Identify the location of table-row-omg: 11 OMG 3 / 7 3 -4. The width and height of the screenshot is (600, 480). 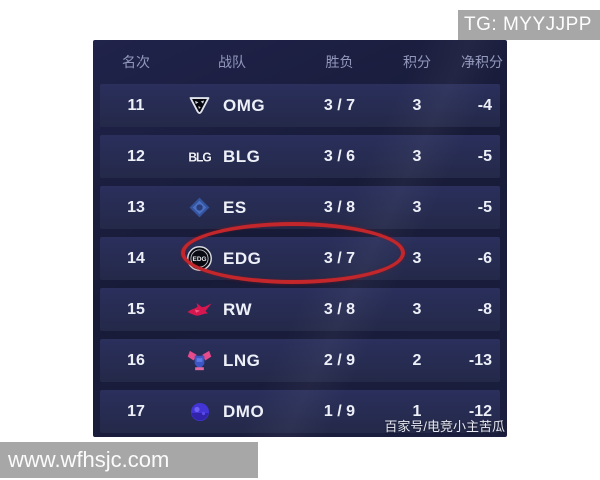
(300, 105).